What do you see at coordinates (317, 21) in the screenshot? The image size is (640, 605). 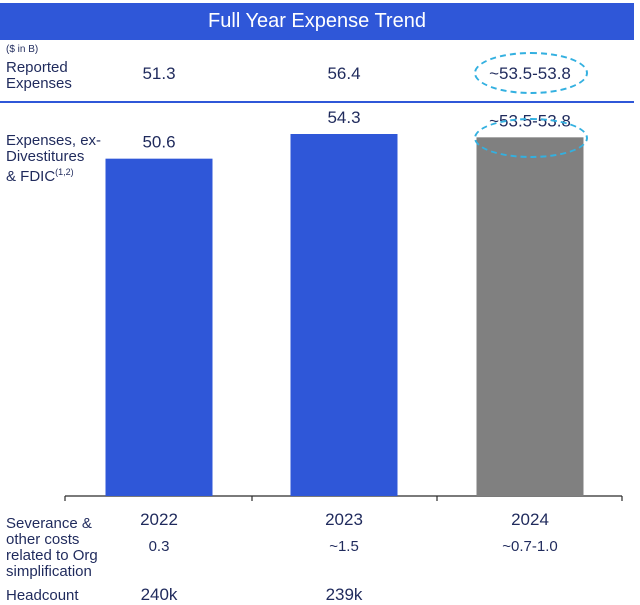 I see `chart-title: Full Year Expense Trend` at bounding box center [317, 21].